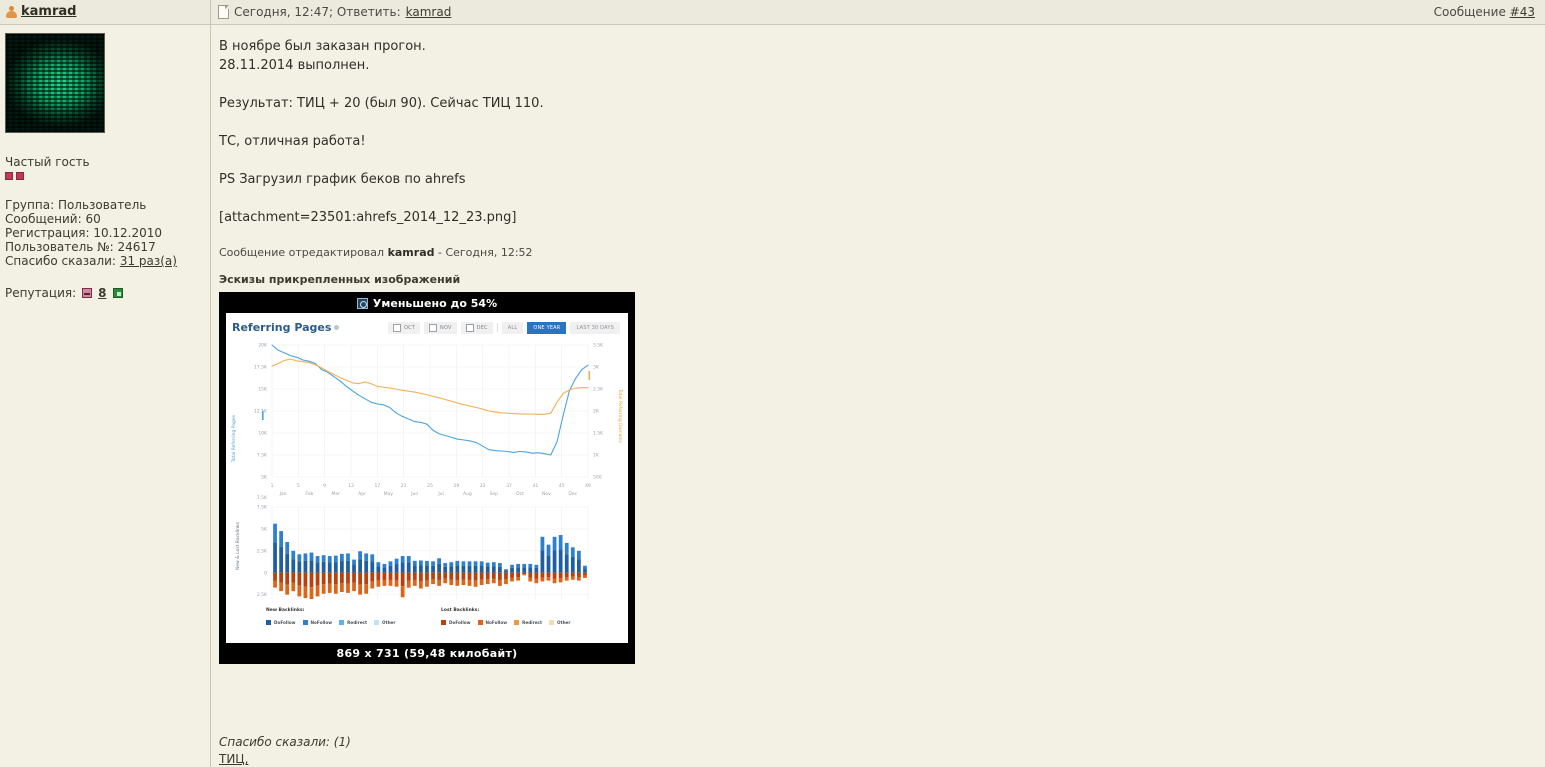 This screenshot has height=767, width=1545. What do you see at coordinates (404, 486) in the screenshot?
I see `svg-text: 21` at bounding box center [404, 486].